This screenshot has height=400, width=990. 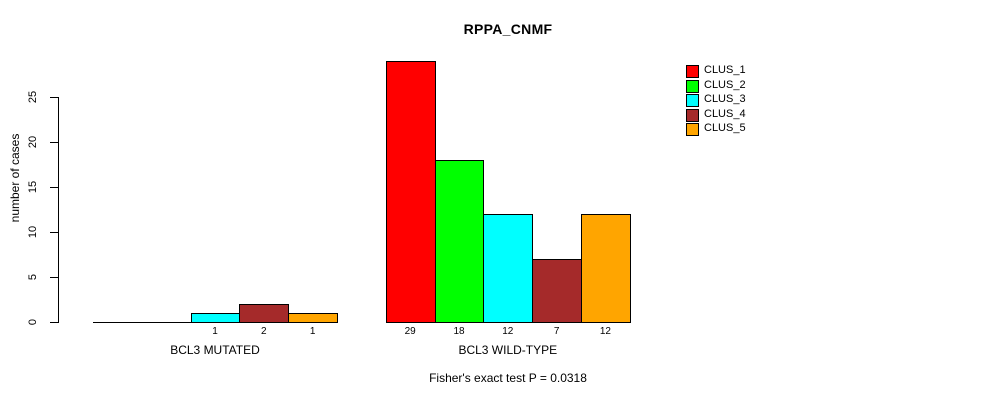 I want to click on legend-label-clus_4: CLUS_4, so click(x=725, y=113).